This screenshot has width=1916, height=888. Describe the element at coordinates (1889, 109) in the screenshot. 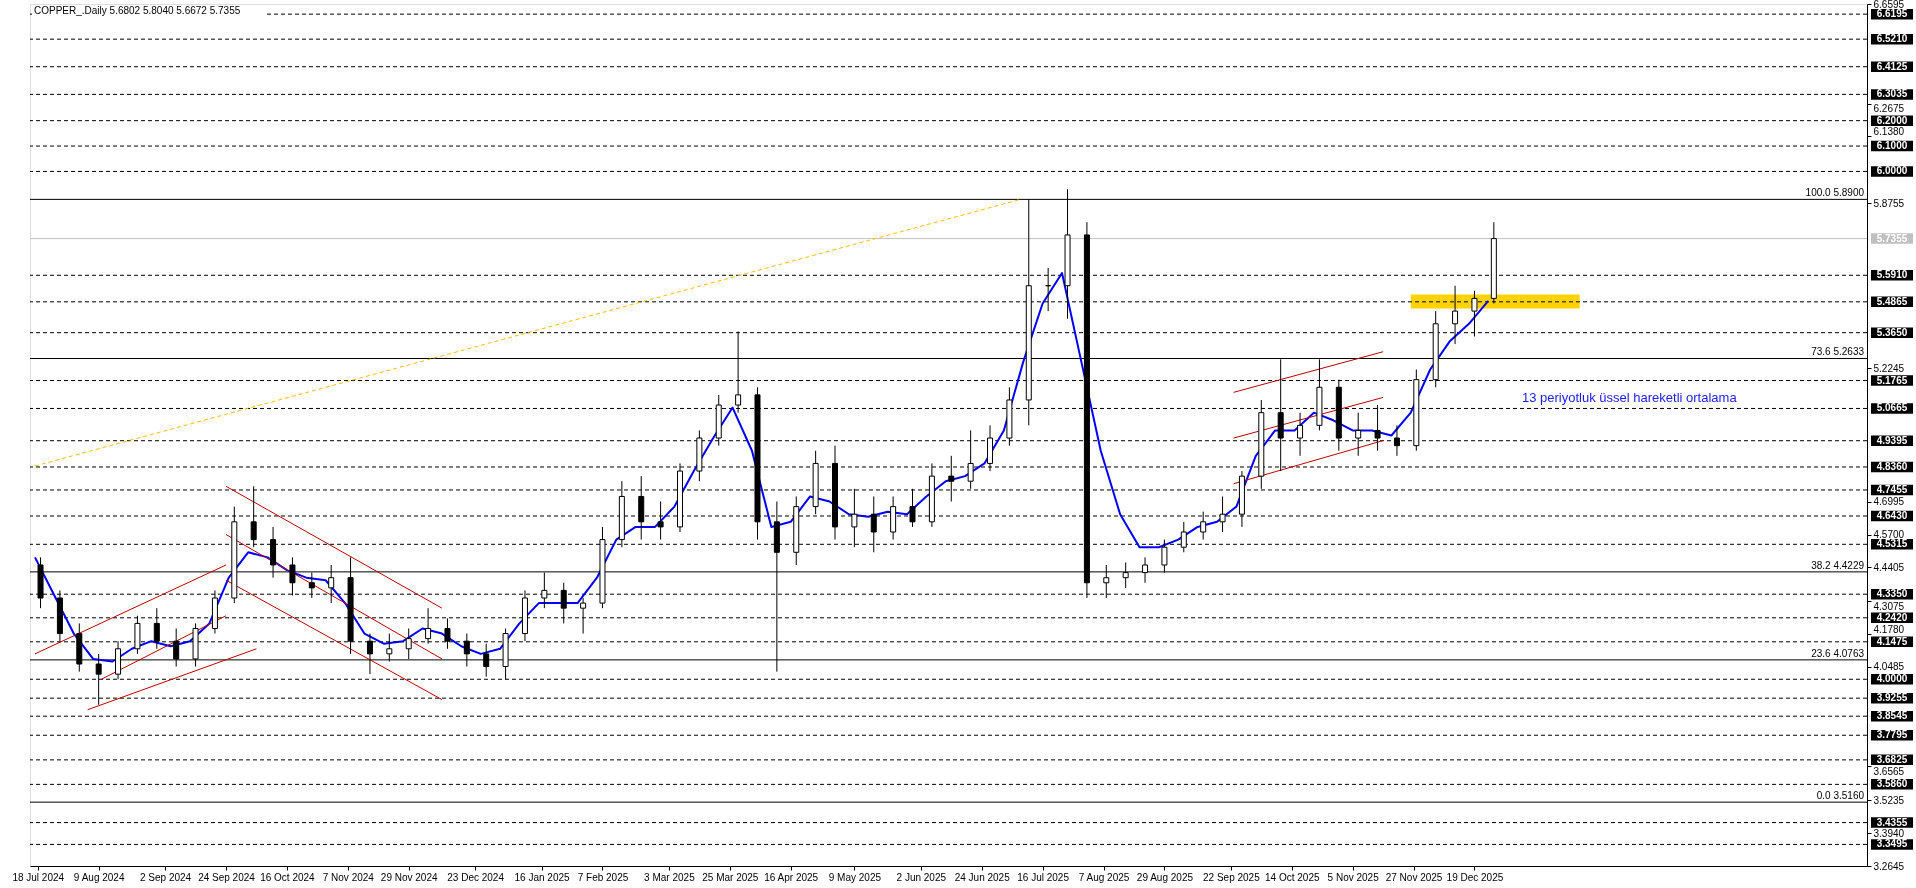

I see `y-tick-label: 6.2675` at that location.